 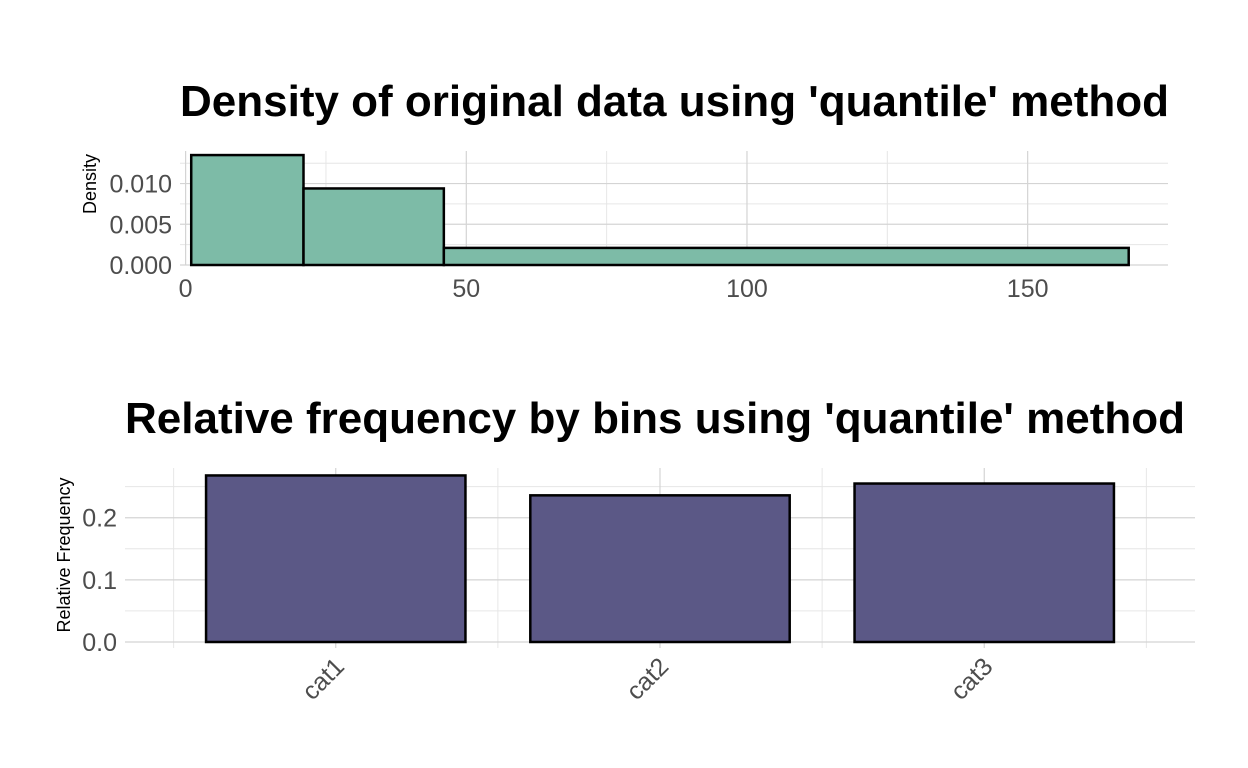 I want to click on relative-frequency-y-tick-label: 0.2, so click(x=99, y=519).